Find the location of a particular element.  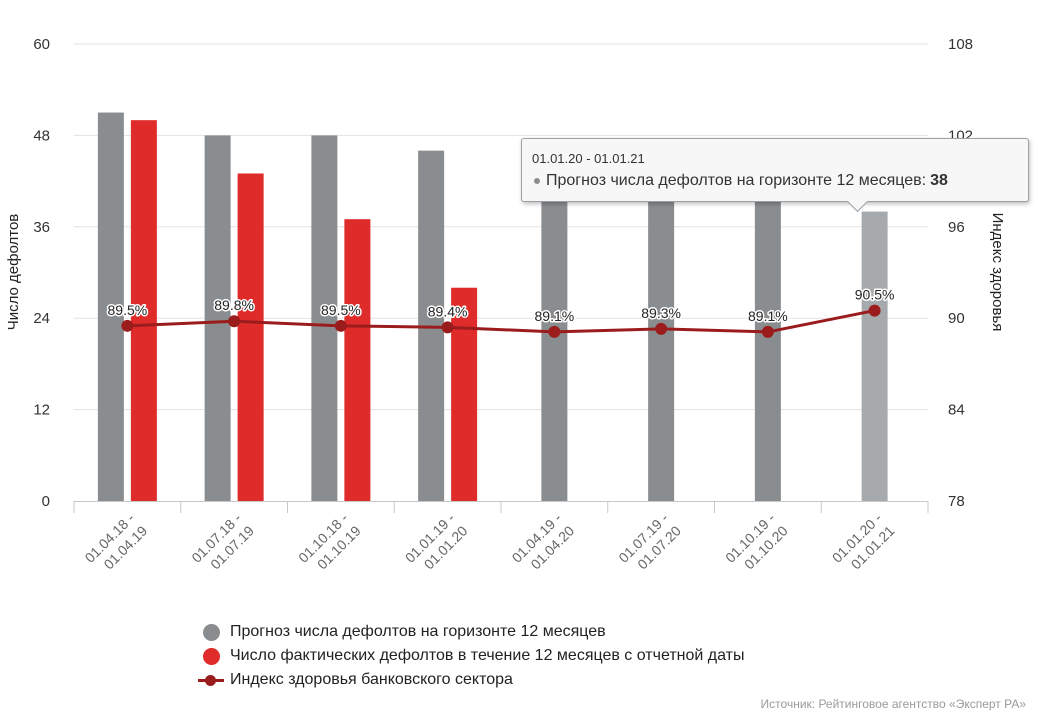

y-tick-label-left: 36 is located at coordinates (41, 227).